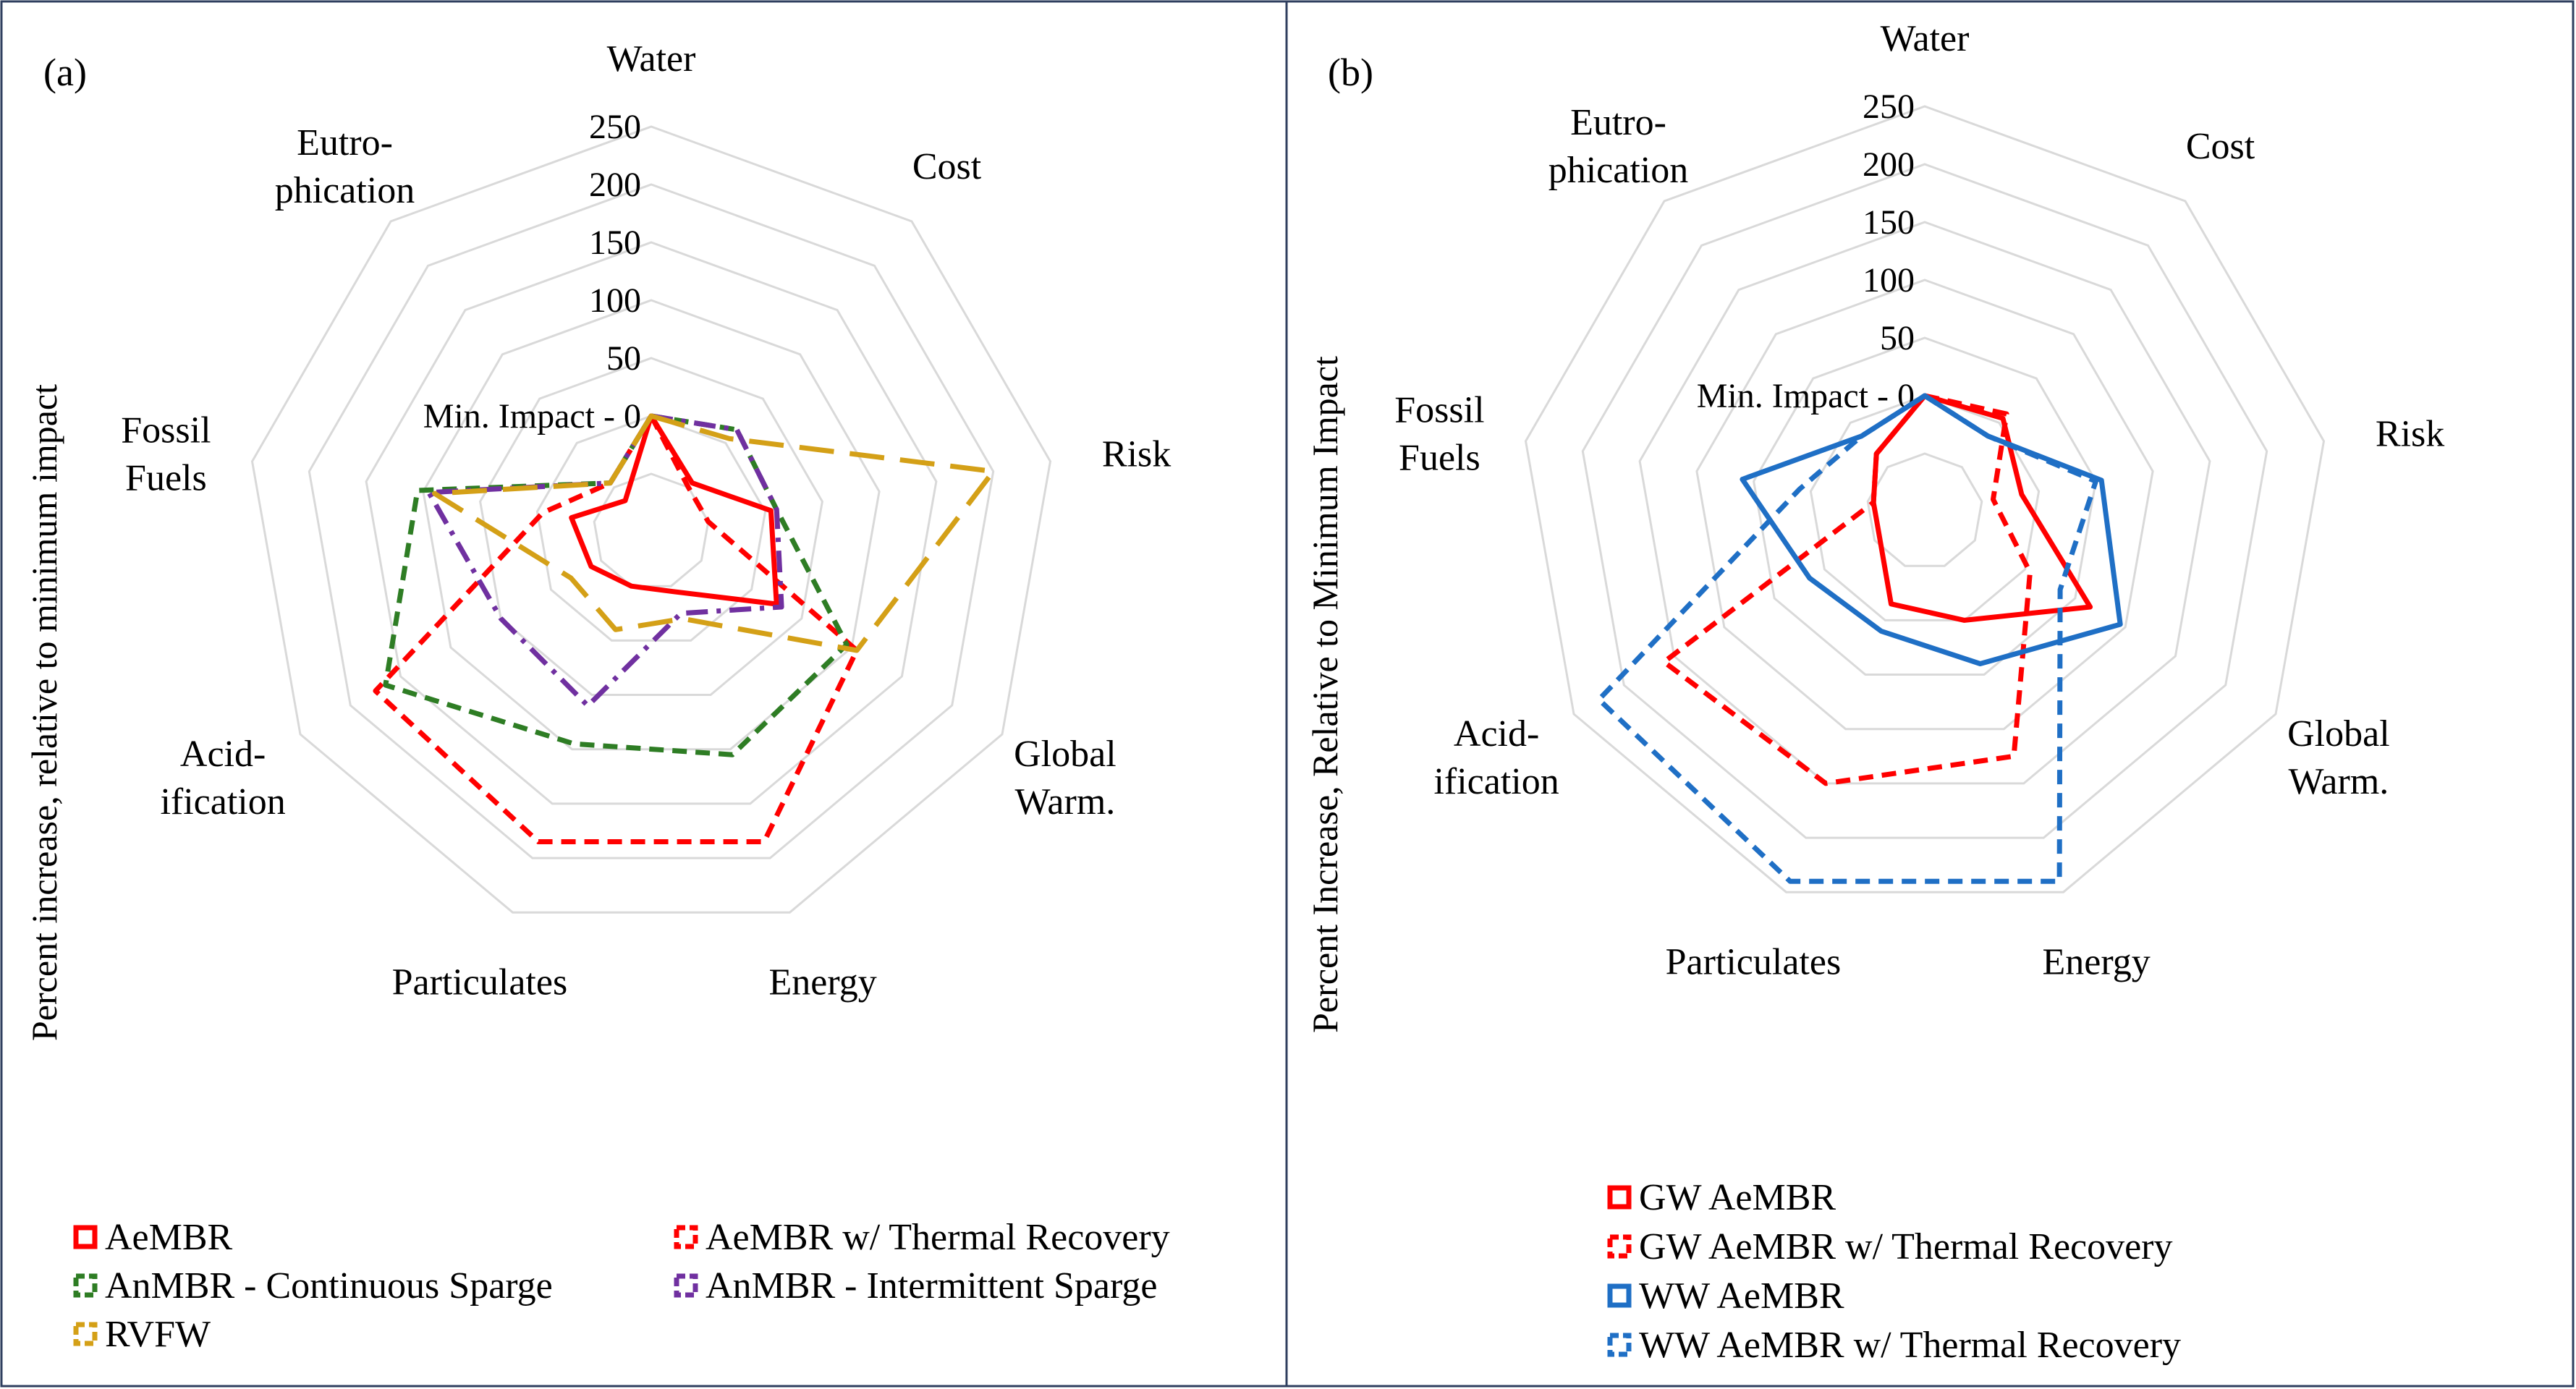 The width and height of the screenshot is (2576, 1389). Describe the element at coordinates (1906, 1246) in the screenshot. I see `legend-label-gw-aembr-w-thermal-recovery: GW AeMBR w/ Thermal Recovery` at that location.